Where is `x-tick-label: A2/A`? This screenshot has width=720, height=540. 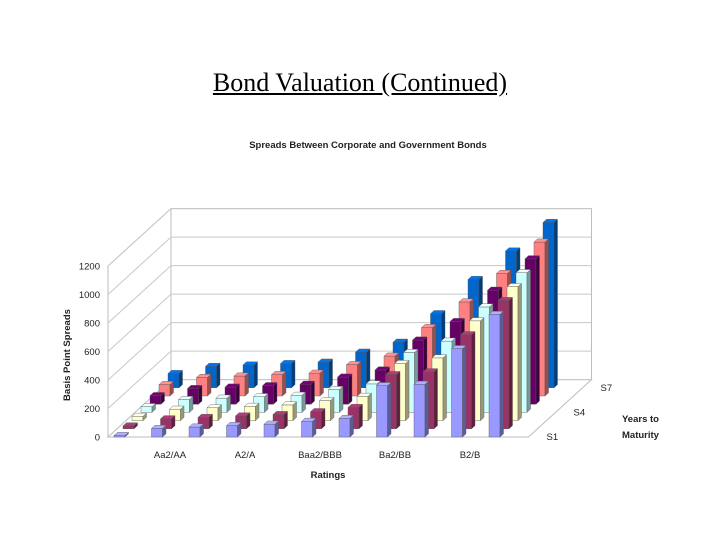
x-tick-label: A2/A is located at coordinates (245, 455).